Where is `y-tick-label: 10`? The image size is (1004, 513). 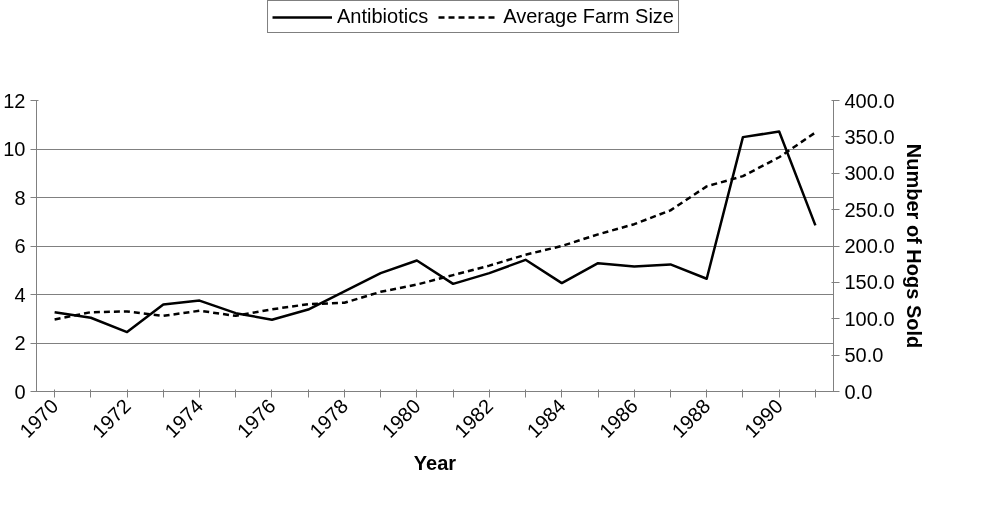 y-tick-label: 10 is located at coordinates (14, 149).